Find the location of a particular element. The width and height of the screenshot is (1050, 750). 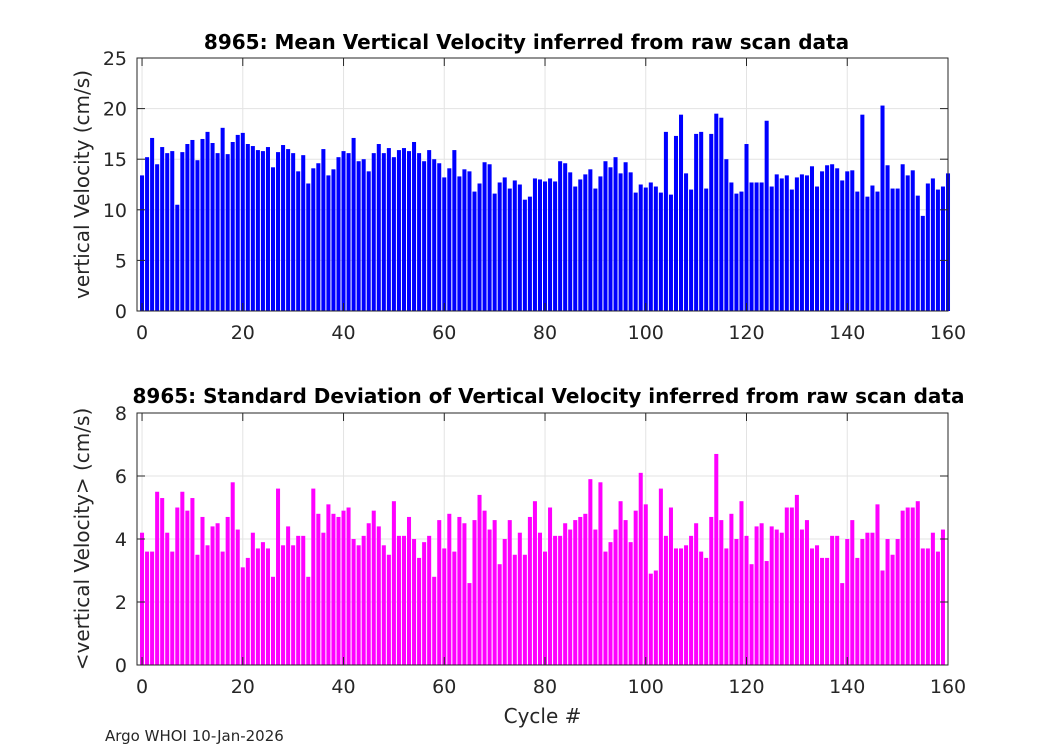

y-tick-label: 5 is located at coordinates (121, 261).